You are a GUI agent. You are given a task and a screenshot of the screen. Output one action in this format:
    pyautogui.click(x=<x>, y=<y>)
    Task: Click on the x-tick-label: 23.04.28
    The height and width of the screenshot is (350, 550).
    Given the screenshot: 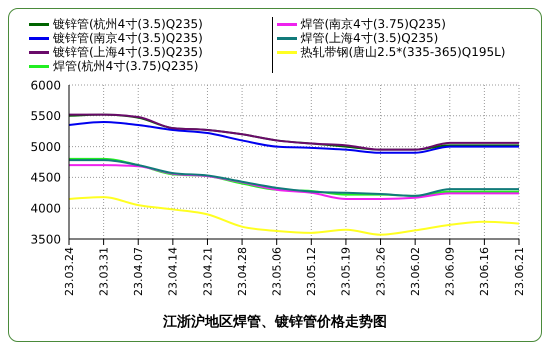 What is the action you would take?
    pyautogui.click(x=242, y=271)
    